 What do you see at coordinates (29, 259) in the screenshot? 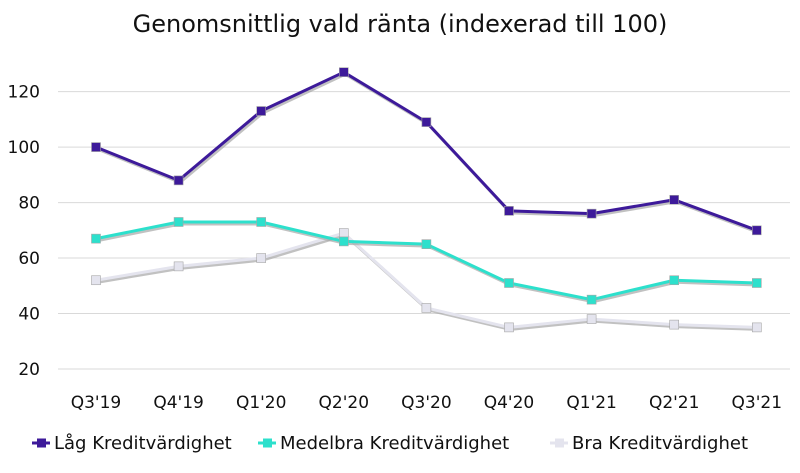
I see `y-tick-label: 60` at bounding box center [29, 259].